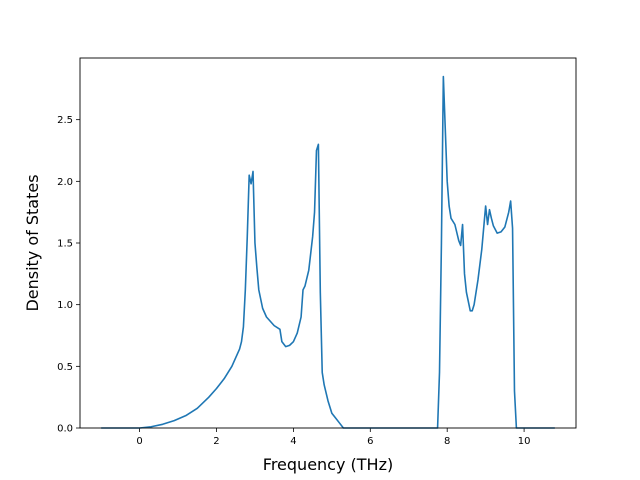 The width and height of the screenshot is (640, 480). Describe the element at coordinates (65, 182) in the screenshot. I see `y-tick-label: 2.0` at that location.